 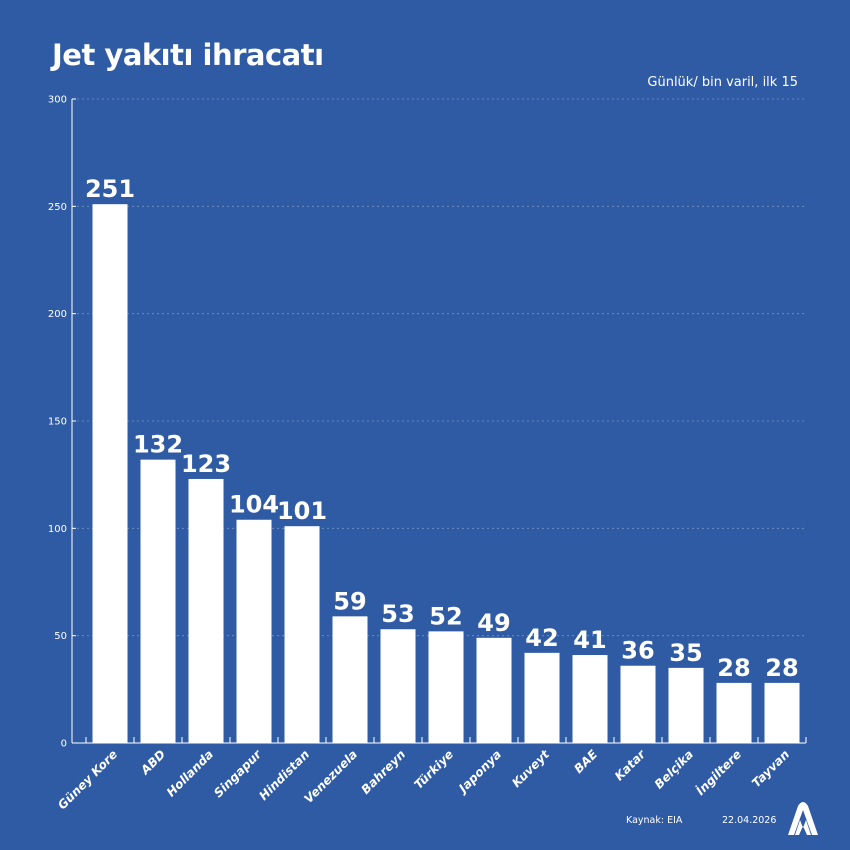 What do you see at coordinates (630, 764) in the screenshot?
I see `x-tick-label: Katar` at bounding box center [630, 764].